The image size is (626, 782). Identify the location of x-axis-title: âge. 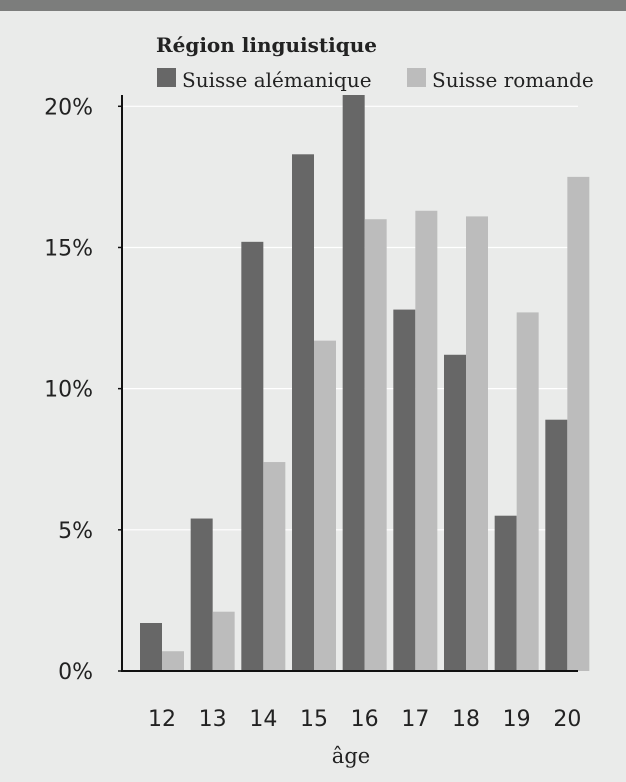
(351, 756).